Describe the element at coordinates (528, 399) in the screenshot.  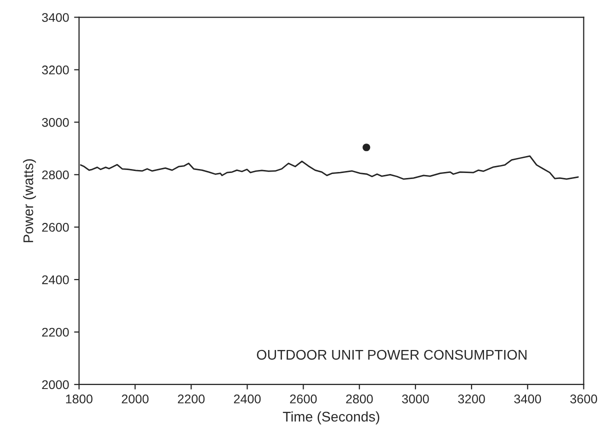
I see `x-tick-label: 3400` at that location.